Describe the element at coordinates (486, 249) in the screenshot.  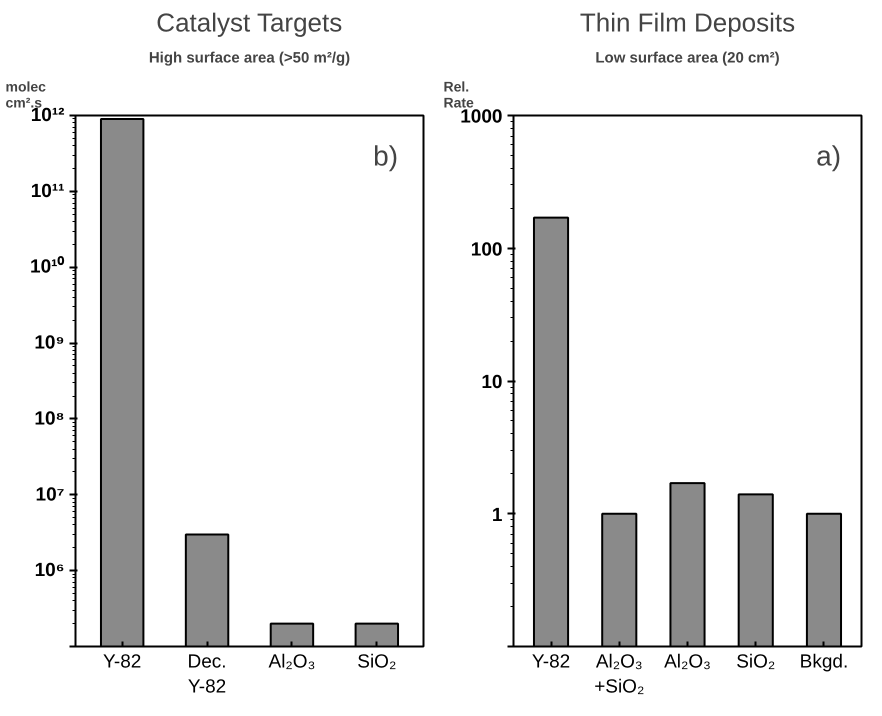
I see `y-tick-label: 100` at that location.